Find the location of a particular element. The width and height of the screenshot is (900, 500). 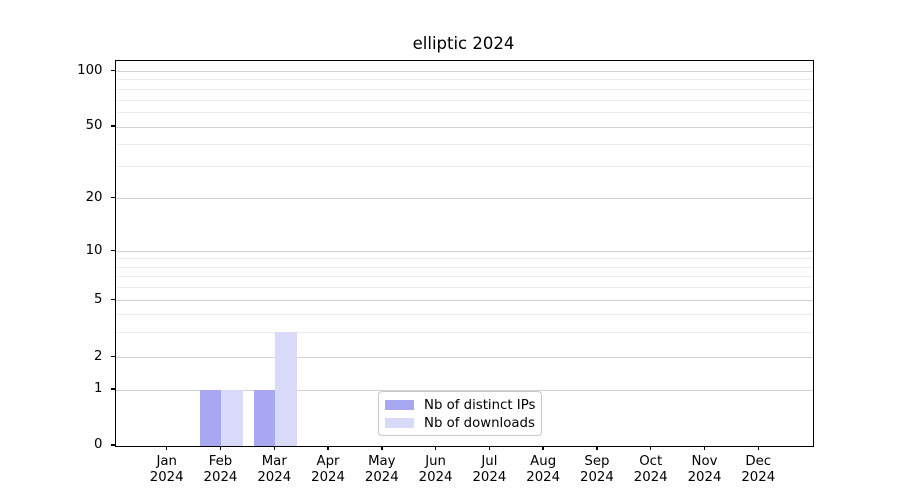

xtick-mark-dec-2024 is located at coordinates (758, 448).